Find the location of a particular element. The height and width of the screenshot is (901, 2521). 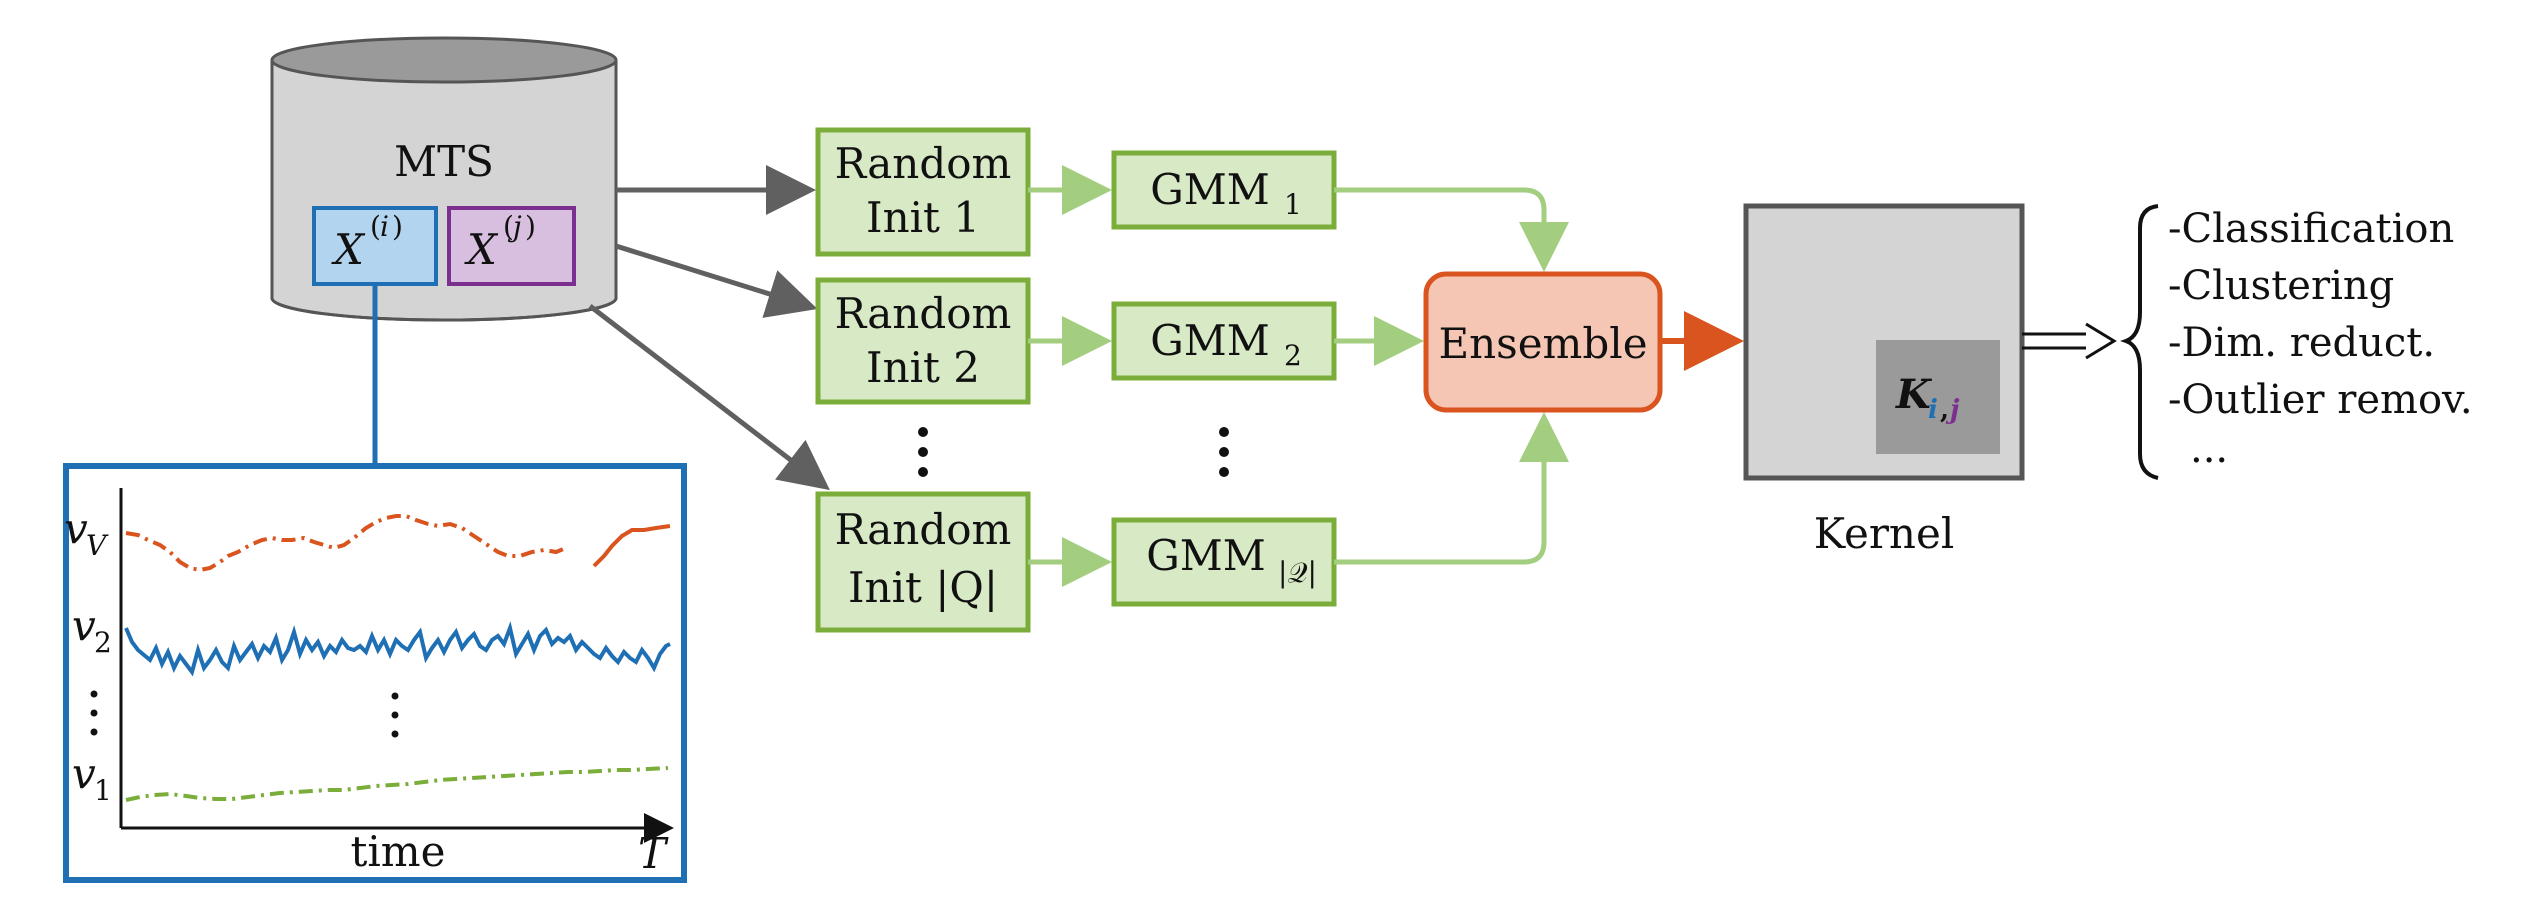

uses-brace is located at coordinates (2139, 342).